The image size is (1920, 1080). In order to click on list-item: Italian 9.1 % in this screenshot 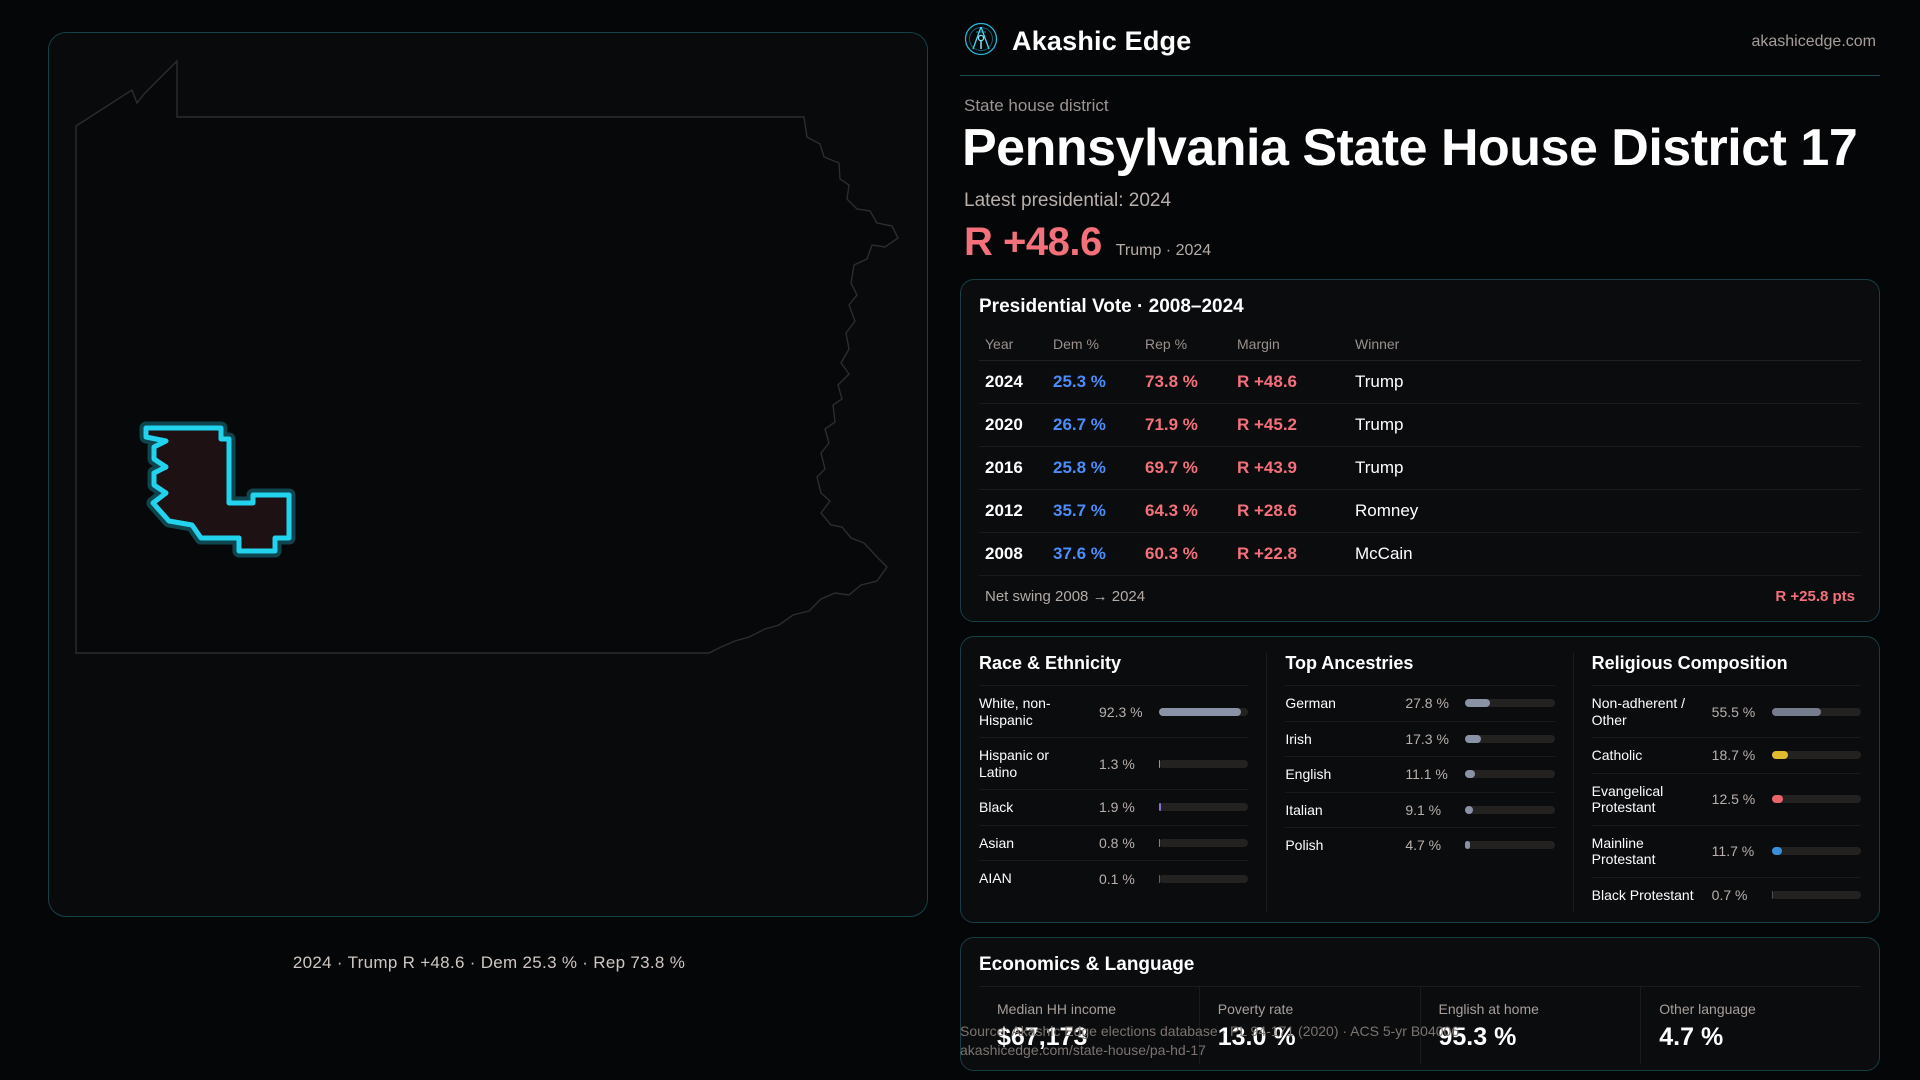, I will do `click(1420, 809)`.